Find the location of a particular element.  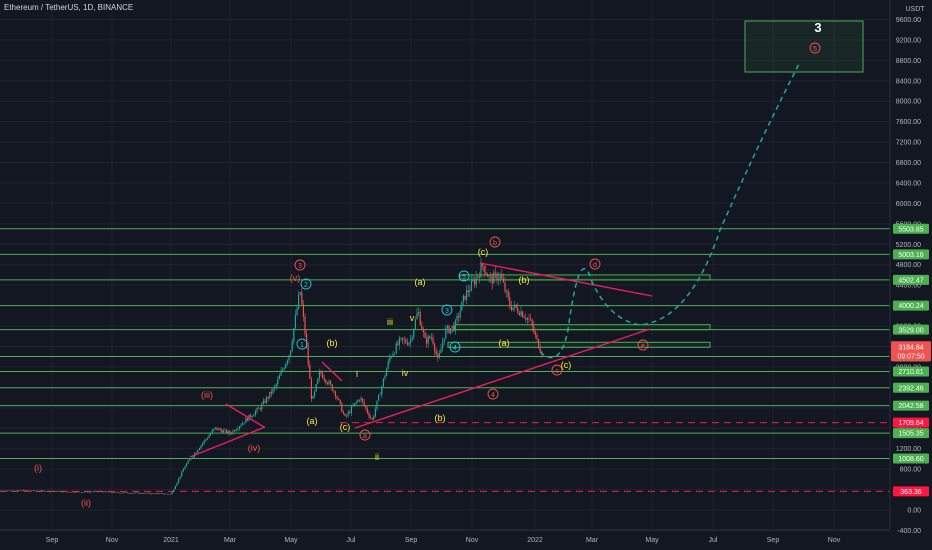

wave-label: b is located at coordinates (495, 243).